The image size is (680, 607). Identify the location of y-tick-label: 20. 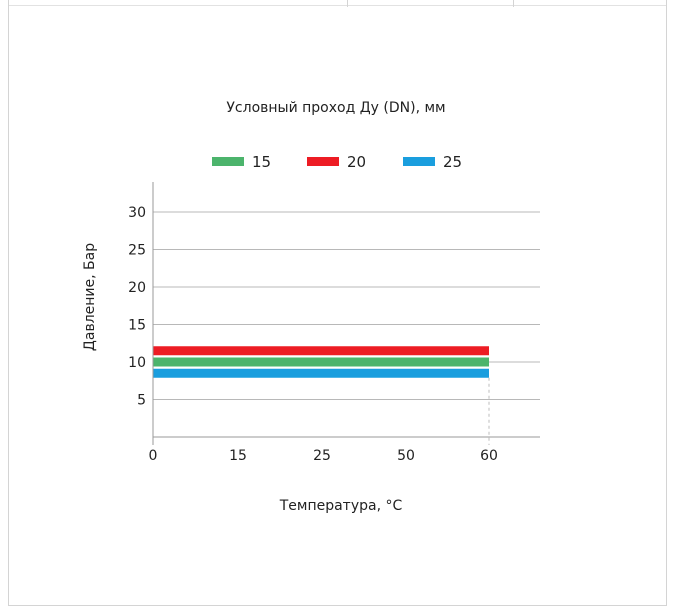
(137, 288).